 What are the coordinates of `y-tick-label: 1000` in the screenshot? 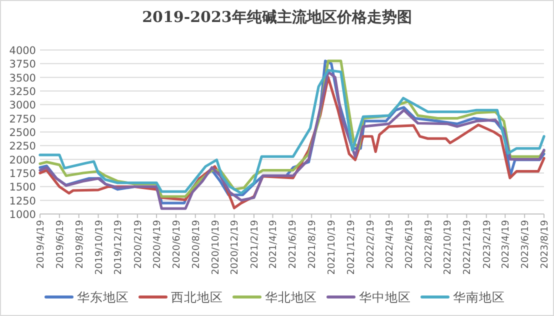 It's located at (22, 215).